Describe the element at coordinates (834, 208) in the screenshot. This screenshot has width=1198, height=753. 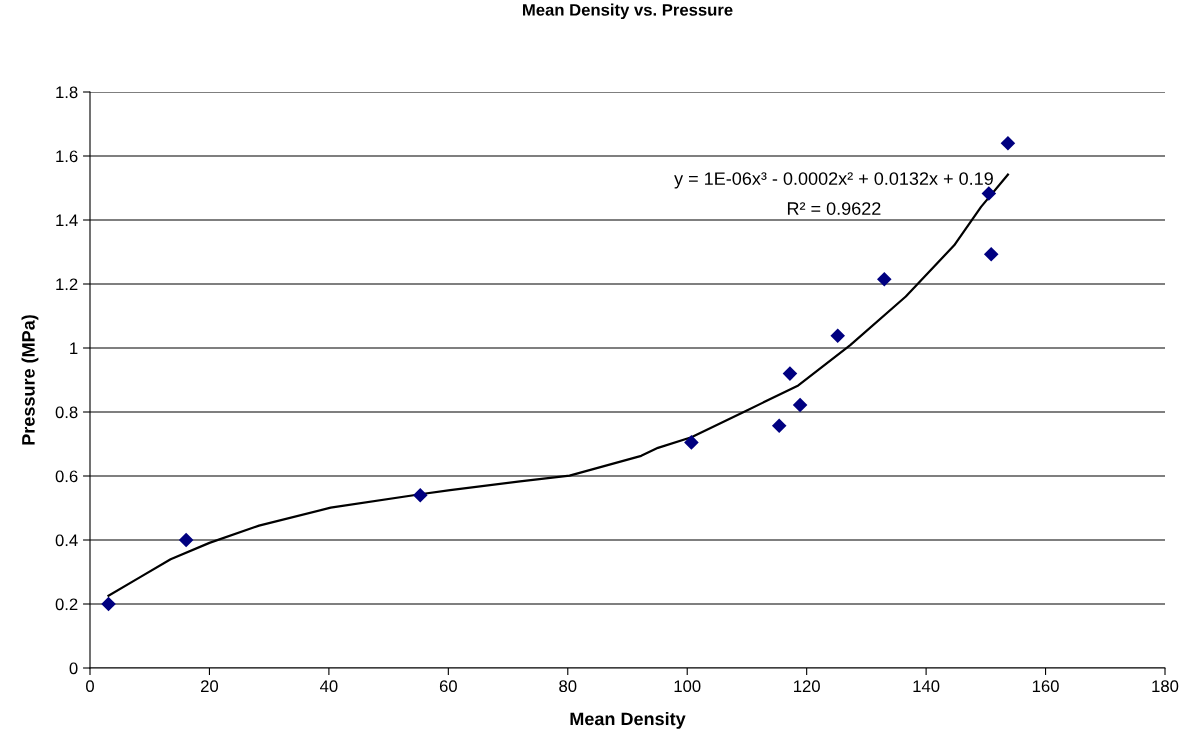
I see `annotation: R² = 0.9622` at that location.